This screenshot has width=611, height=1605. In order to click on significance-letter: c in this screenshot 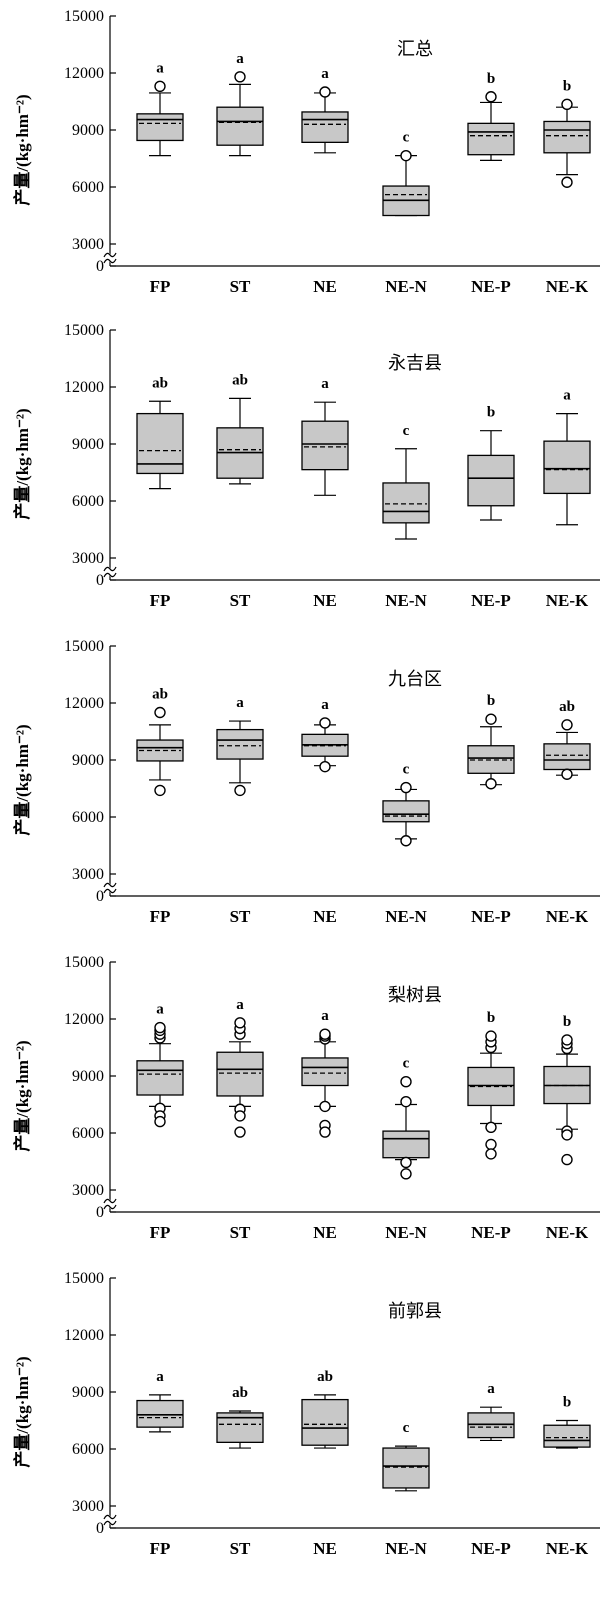, I will do `click(406, 138)`.